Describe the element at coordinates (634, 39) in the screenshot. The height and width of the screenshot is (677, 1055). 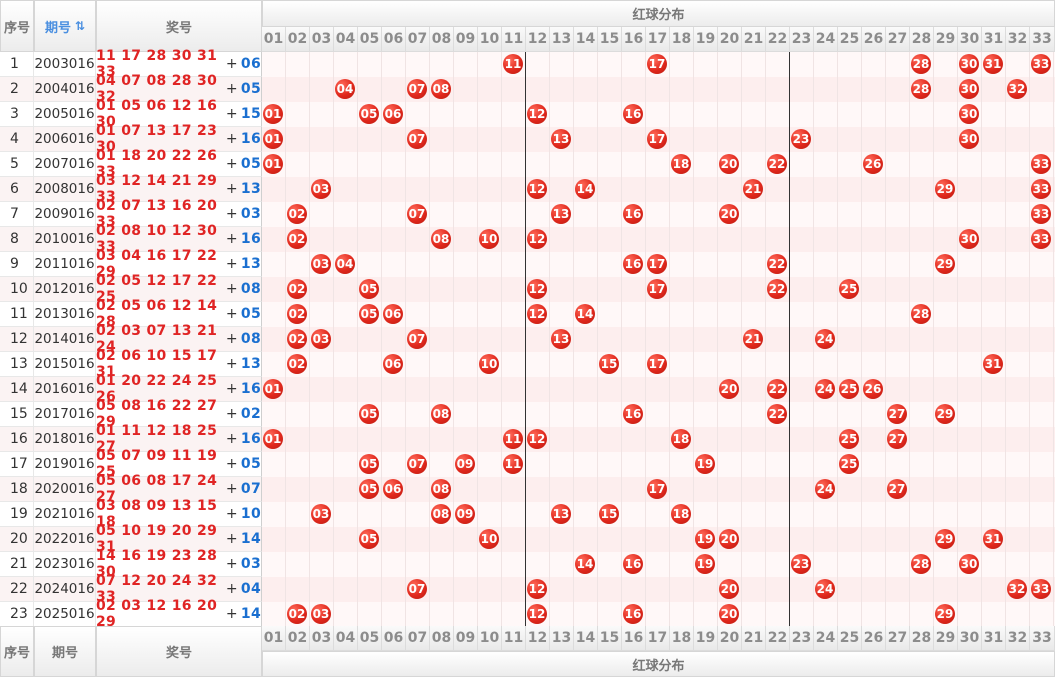
I see `column-number-header: 16` at that location.